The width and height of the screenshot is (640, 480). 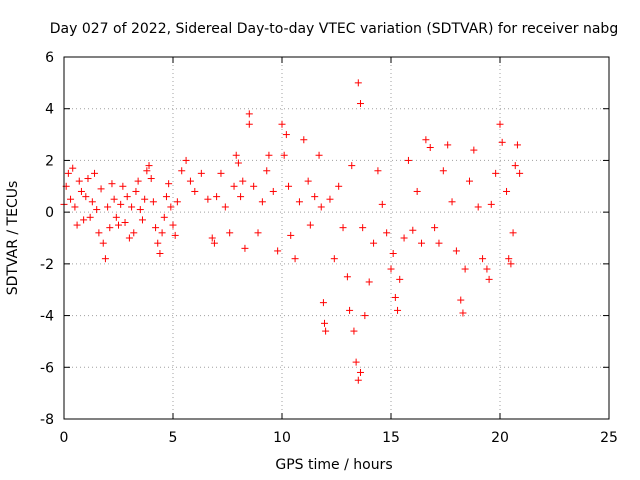 I want to click on x-tick-label: 15, so click(x=391, y=438).